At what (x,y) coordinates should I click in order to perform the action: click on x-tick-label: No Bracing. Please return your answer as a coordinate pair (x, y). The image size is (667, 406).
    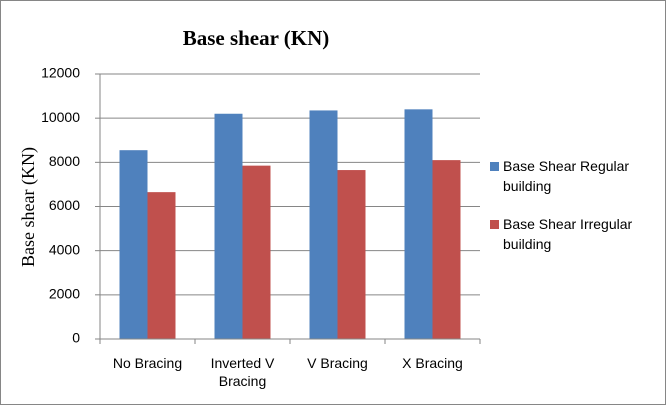
    Looking at the image, I should click on (147, 363).